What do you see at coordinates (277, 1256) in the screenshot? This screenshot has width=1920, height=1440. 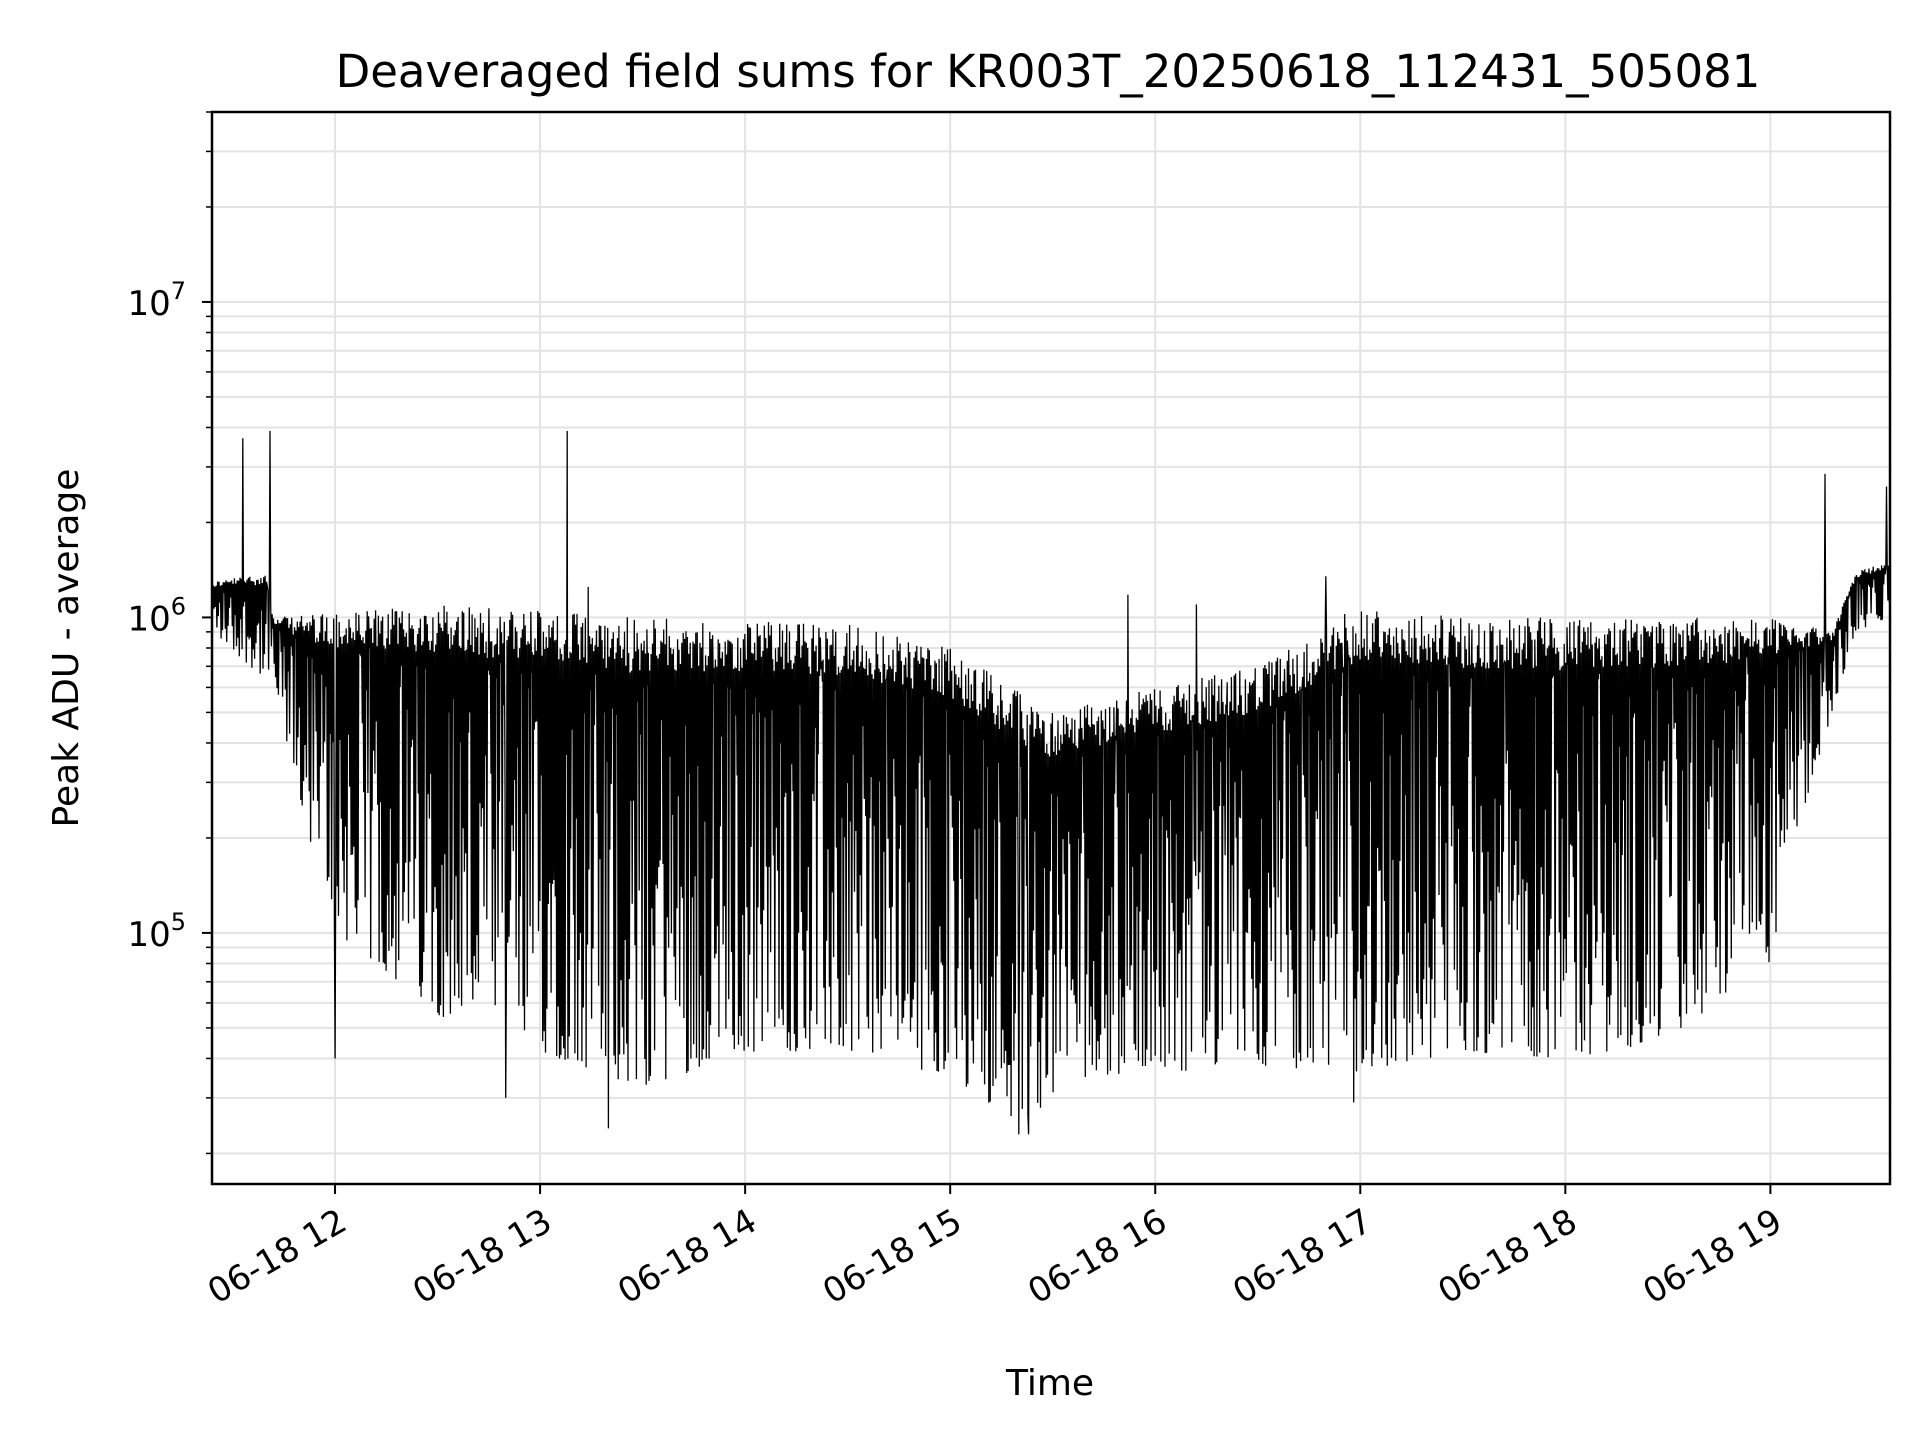 I see `x-tick-label: 06-18 12` at bounding box center [277, 1256].